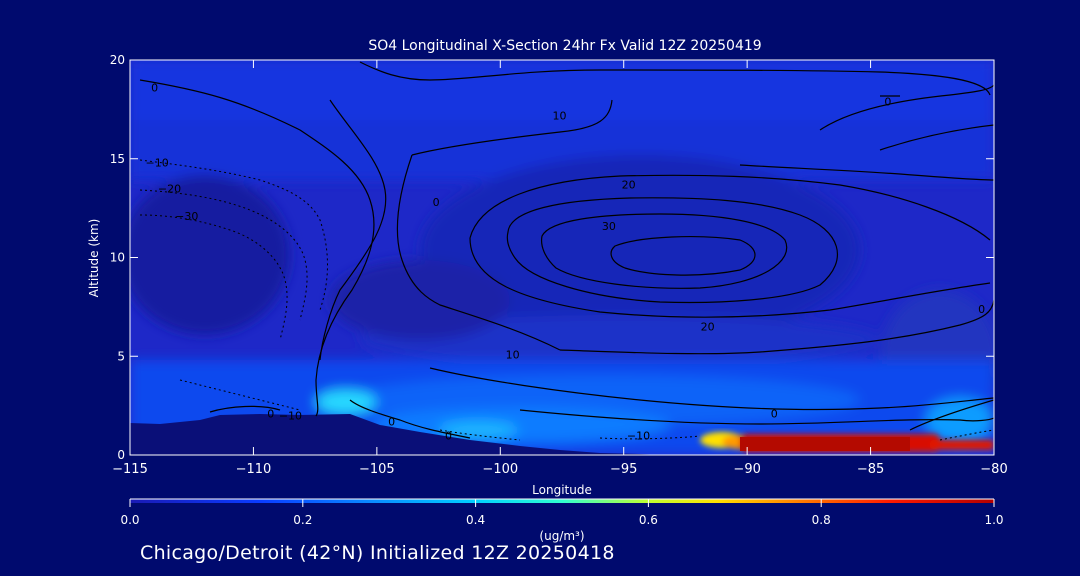 Image resolution: width=1080 pixels, height=576 pixels. I want to click on contour-label: 30, so click(609, 226).